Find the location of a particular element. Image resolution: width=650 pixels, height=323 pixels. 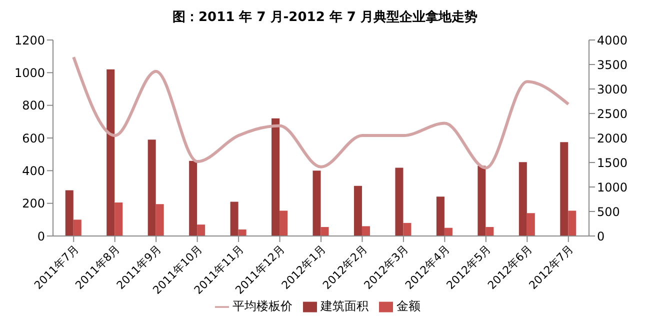

y-tick-label: 200 is located at coordinates (33, 203).